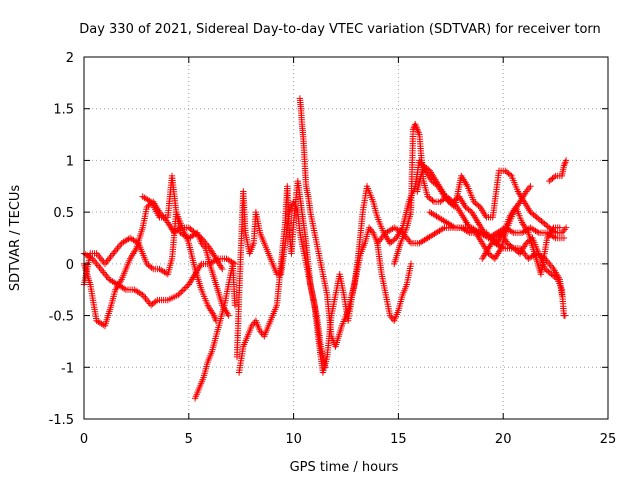 This screenshot has width=640, height=480. I want to click on series-track-b, so click(159, 279).